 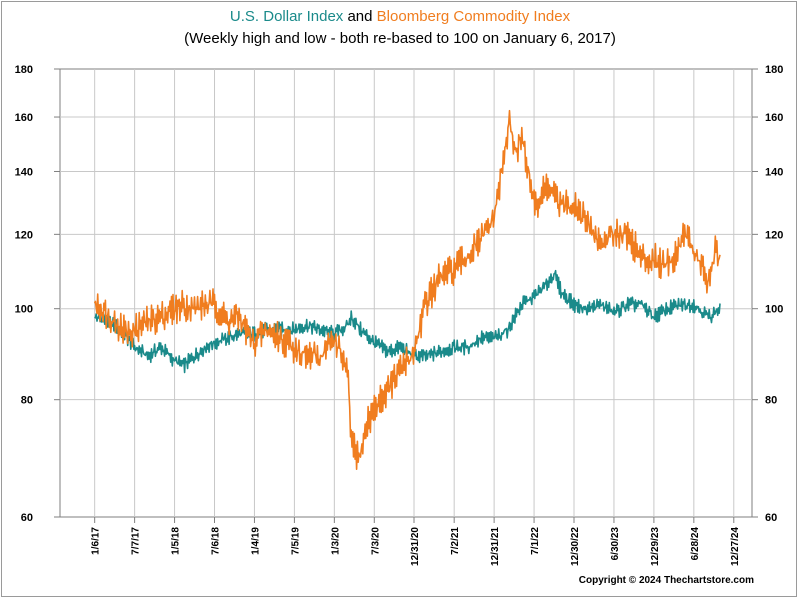 What do you see at coordinates (415, 546) in the screenshot?
I see `x-tick-label: 12/31/20` at bounding box center [415, 546].